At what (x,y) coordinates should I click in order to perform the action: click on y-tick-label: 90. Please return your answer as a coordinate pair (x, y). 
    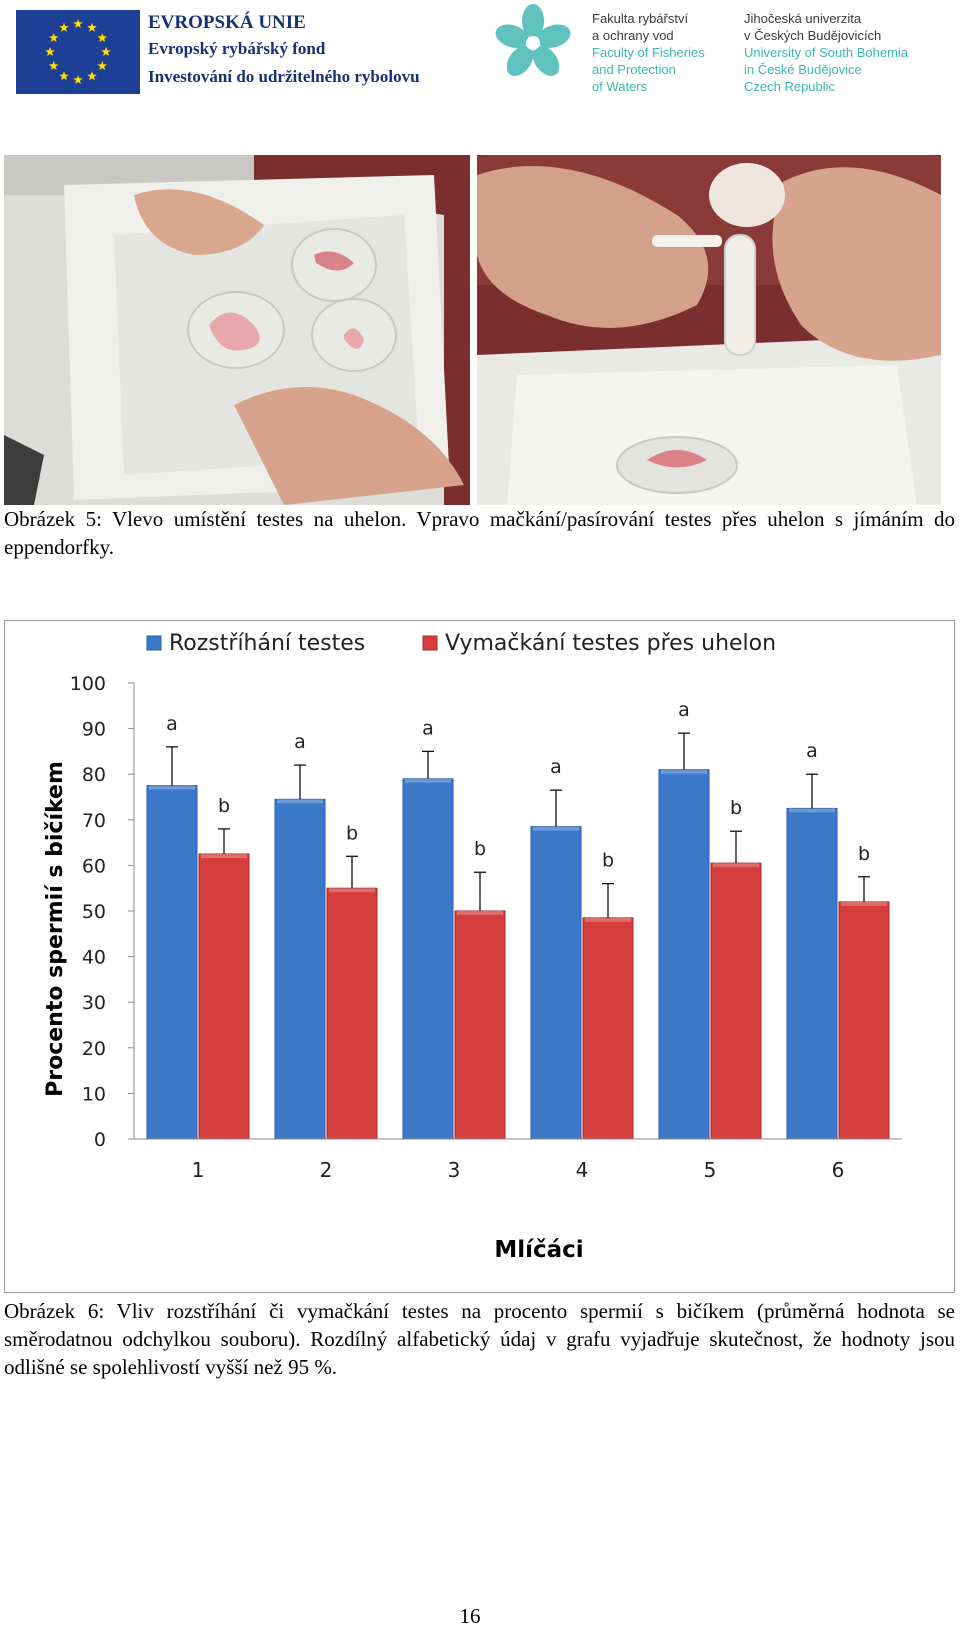
    Looking at the image, I should click on (94, 730).